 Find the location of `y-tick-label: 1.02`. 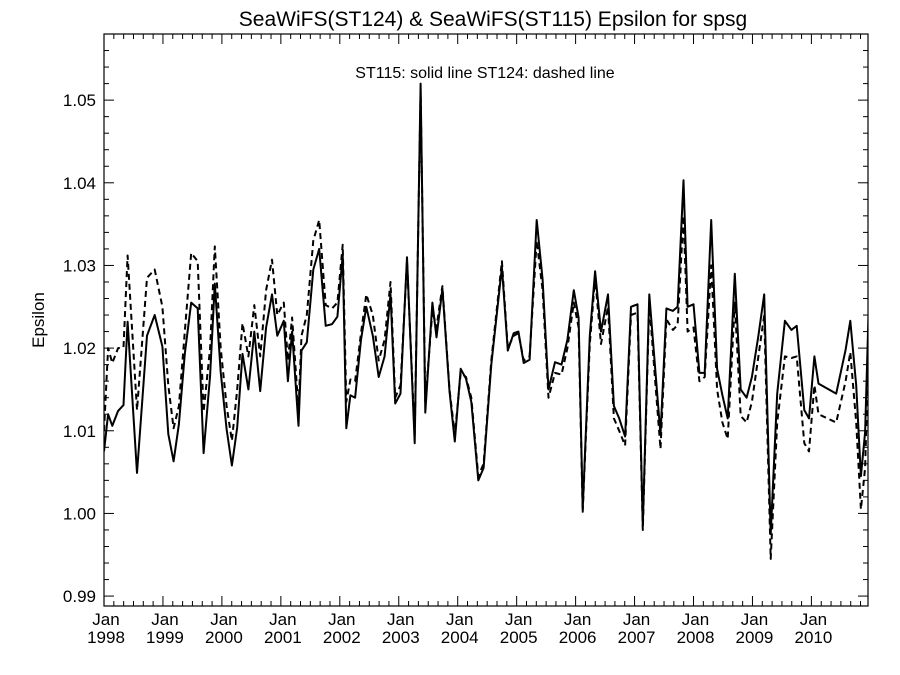

y-tick-label: 1.02 is located at coordinates (79, 348).